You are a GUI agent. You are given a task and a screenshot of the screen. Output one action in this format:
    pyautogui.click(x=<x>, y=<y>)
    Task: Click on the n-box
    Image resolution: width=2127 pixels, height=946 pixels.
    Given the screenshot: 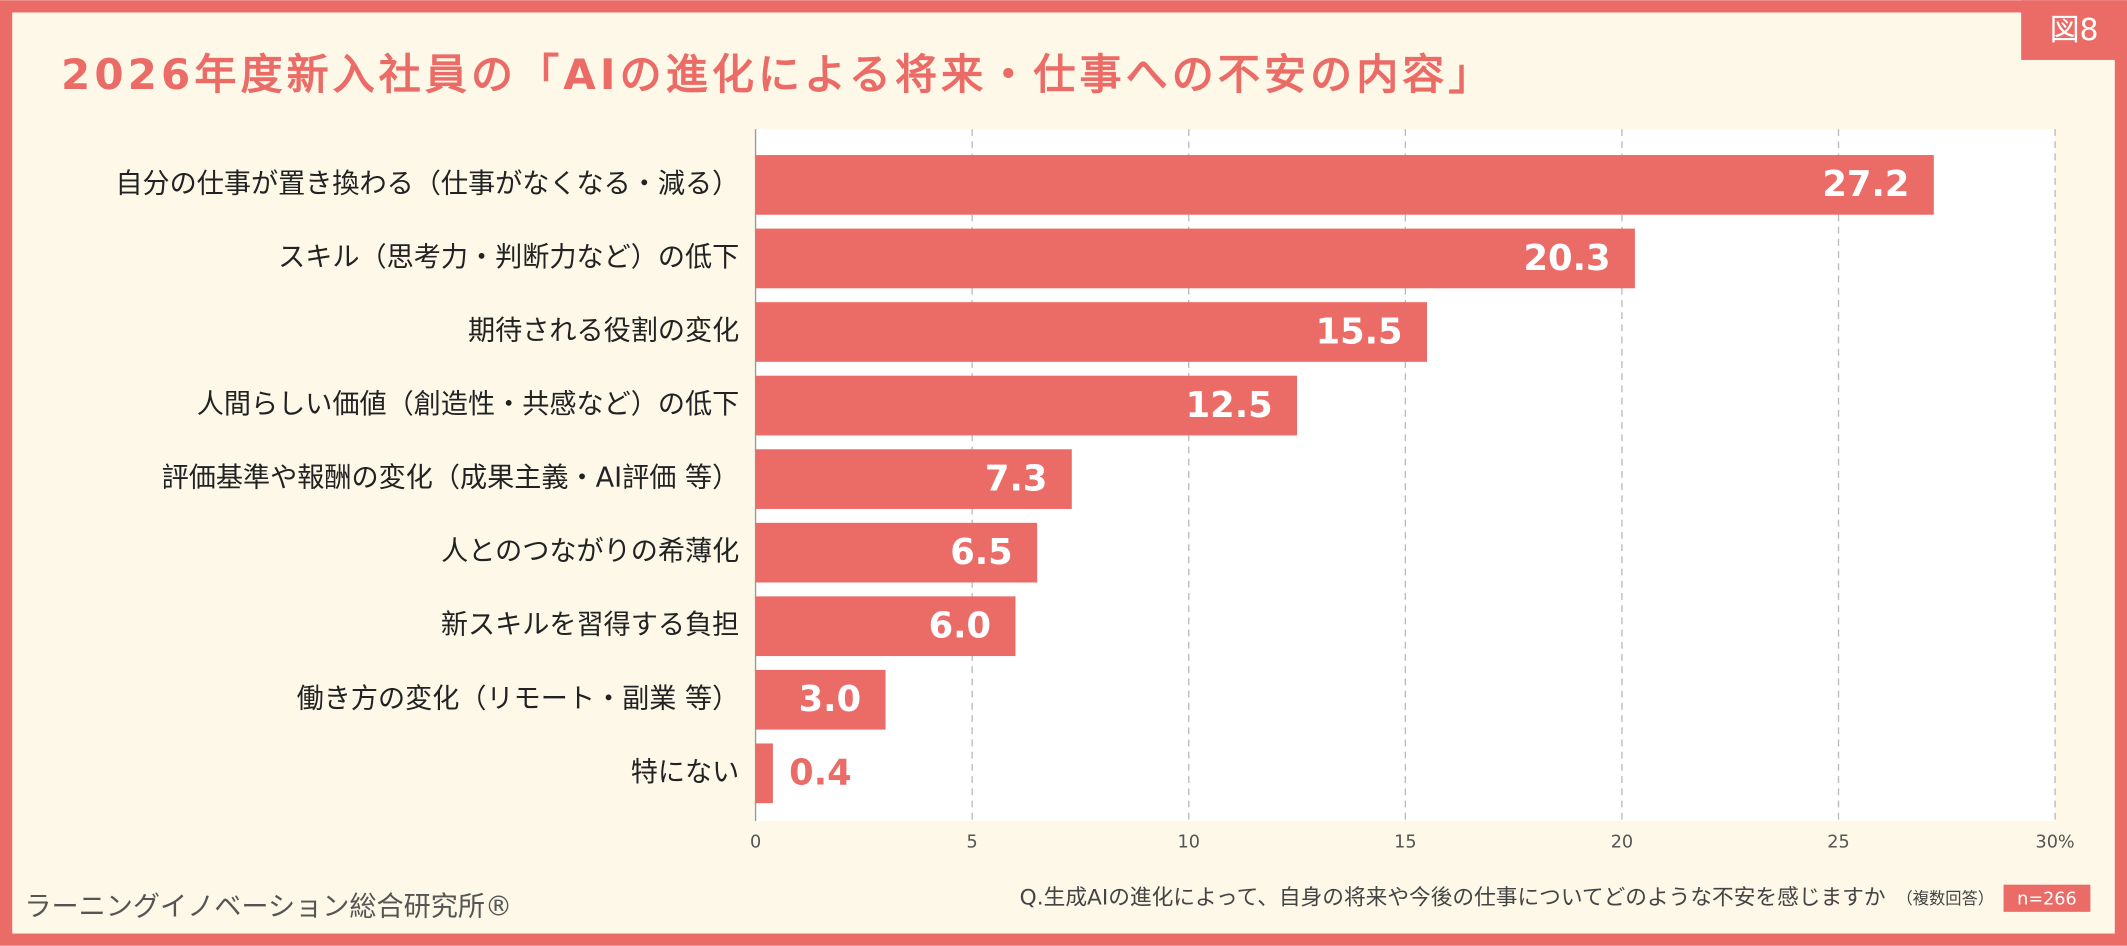 What is the action you would take?
    pyautogui.click(x=2047, y=898)
    